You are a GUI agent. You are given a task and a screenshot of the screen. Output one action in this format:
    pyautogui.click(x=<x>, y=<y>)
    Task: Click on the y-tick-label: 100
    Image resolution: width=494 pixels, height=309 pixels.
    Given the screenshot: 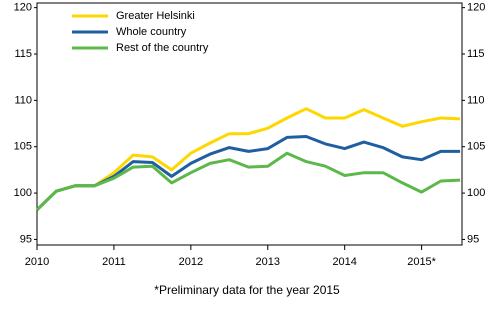 What is the action you would take?
    pyautogui.click(x=23, y=193)
    